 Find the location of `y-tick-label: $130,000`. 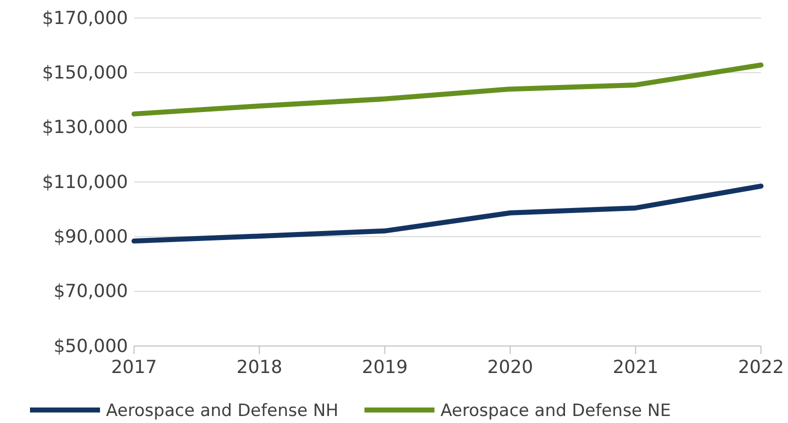

y-tick-label: $130,000 is located at coordinates (85, 127).